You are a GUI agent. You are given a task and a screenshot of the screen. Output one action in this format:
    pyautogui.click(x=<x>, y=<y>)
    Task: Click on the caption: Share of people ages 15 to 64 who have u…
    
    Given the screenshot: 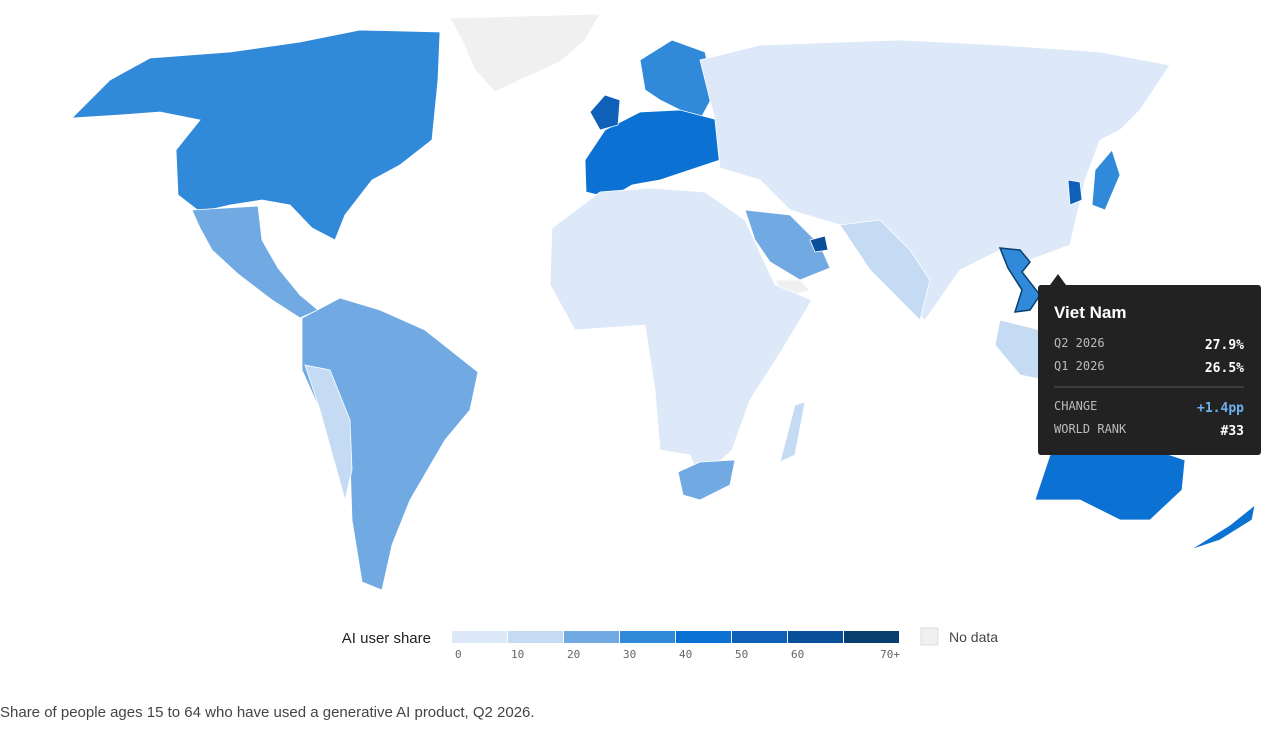 What is the action you would take?
    pyautogui.click(x=267, y=712)
    